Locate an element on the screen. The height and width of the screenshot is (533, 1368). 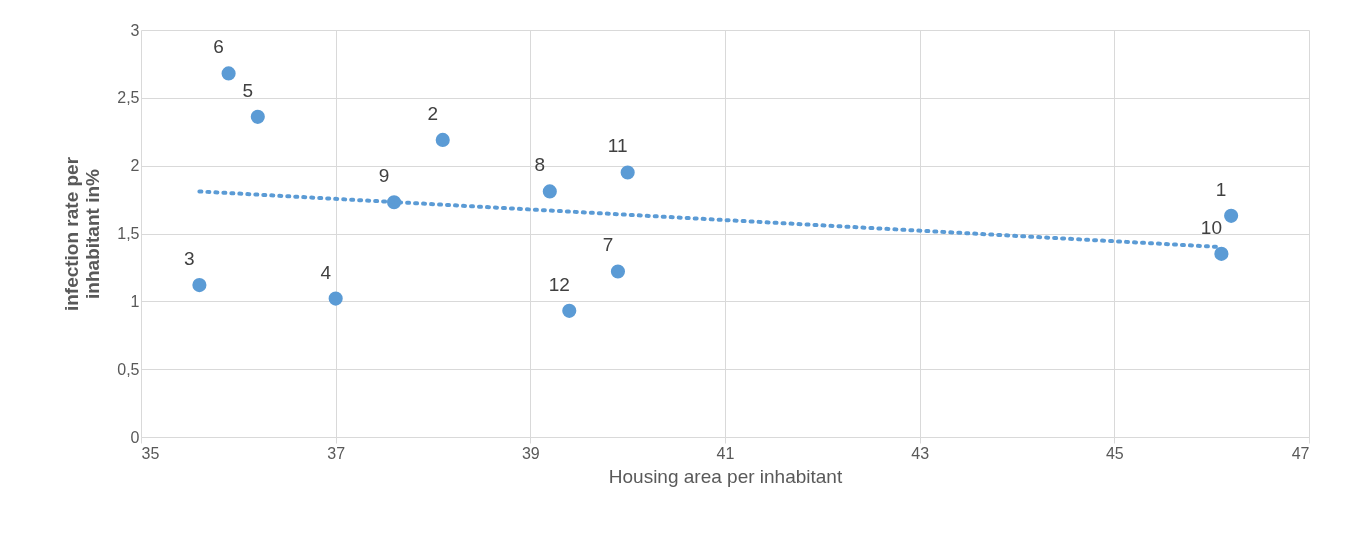
x-tick-label: 47 is located at coordinates (1300, 453).